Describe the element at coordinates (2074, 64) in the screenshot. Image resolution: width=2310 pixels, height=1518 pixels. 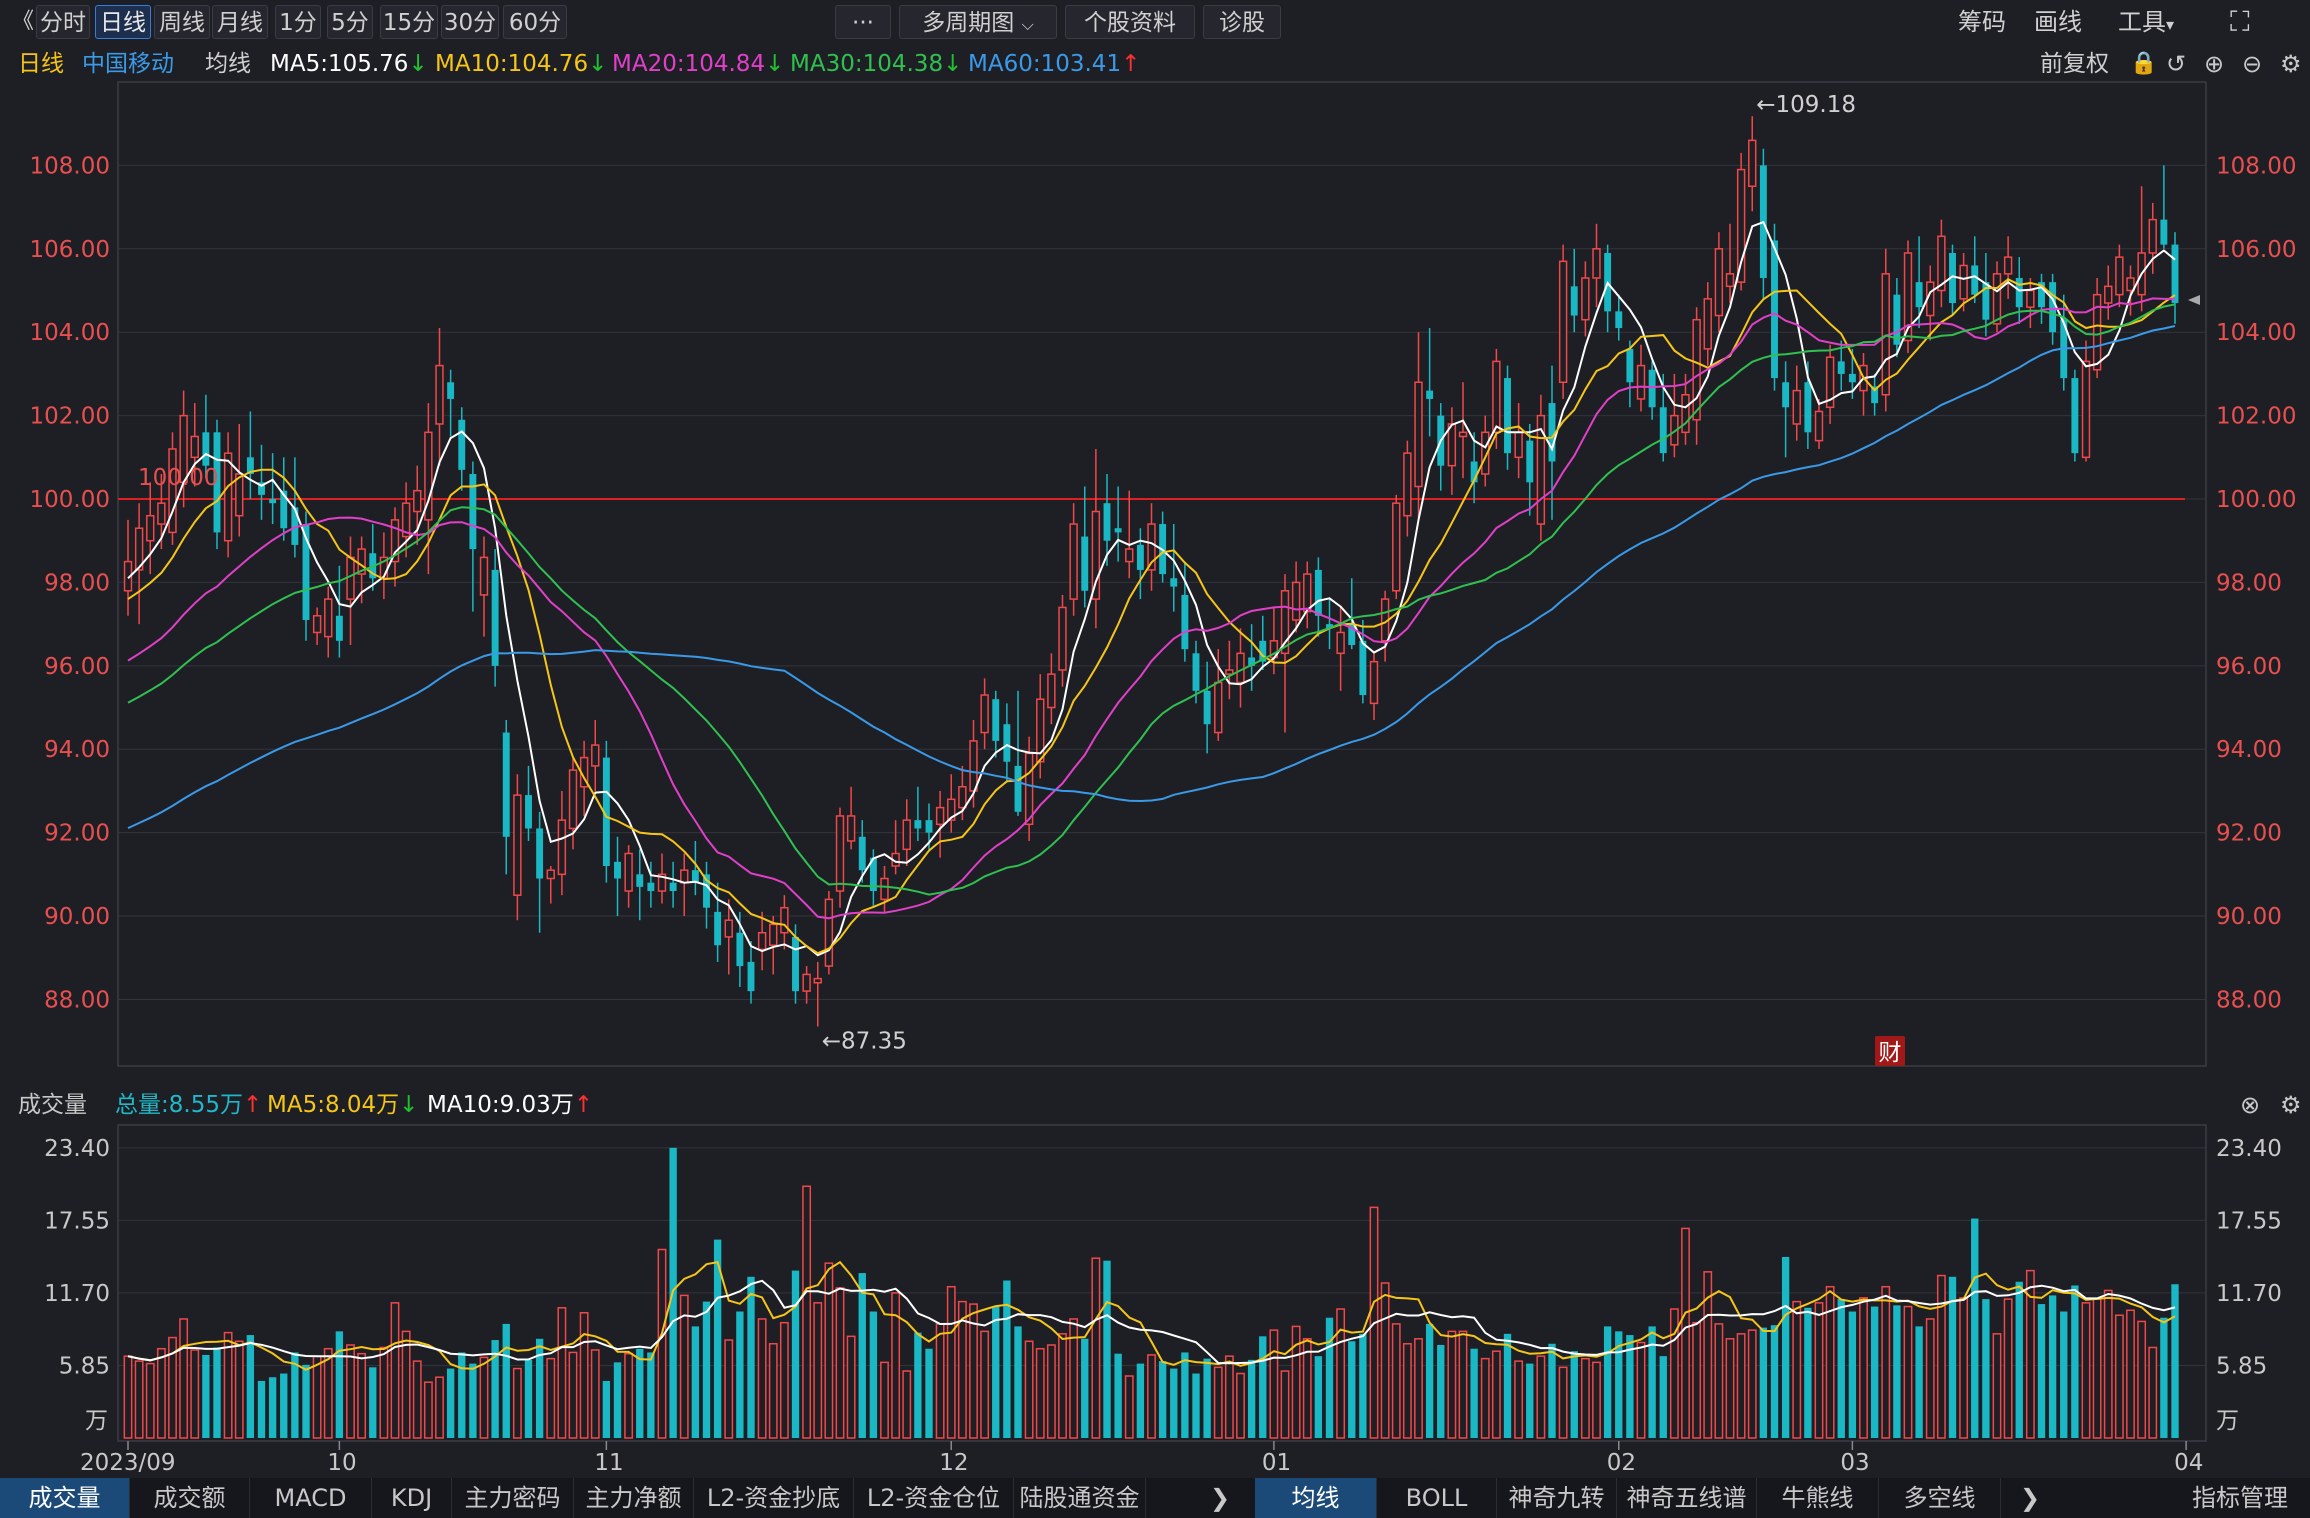
I see `adjust-mode: 前复权` at that location.